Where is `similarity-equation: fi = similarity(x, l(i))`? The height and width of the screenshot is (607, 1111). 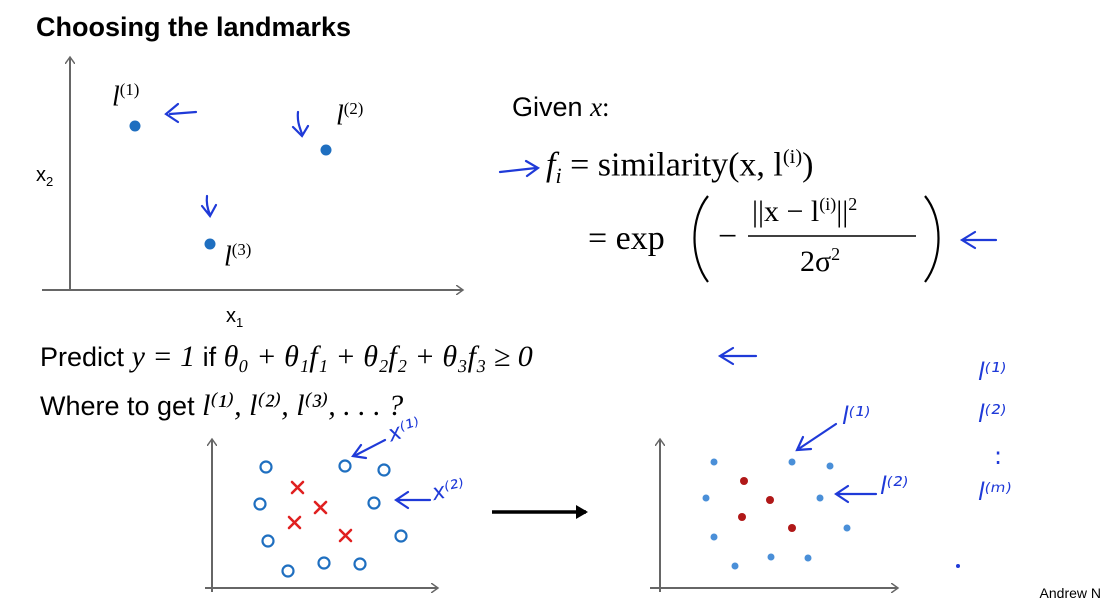 similarity-equation: fi = similarity(x, l(i)) is located at coordinates (680, 167).